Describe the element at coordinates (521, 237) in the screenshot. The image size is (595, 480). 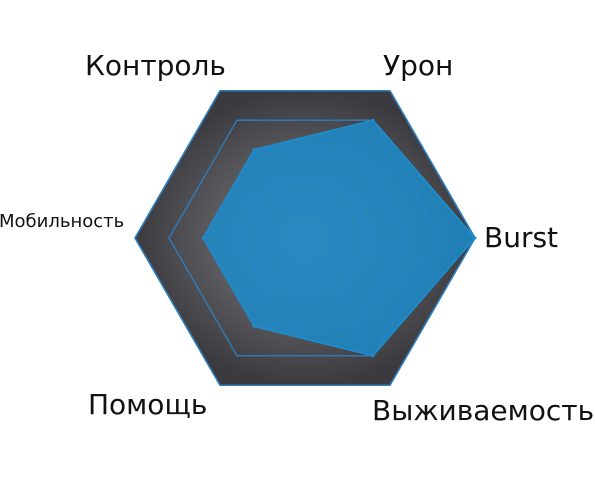
I see `axis-label-burst: Burst` at that location.